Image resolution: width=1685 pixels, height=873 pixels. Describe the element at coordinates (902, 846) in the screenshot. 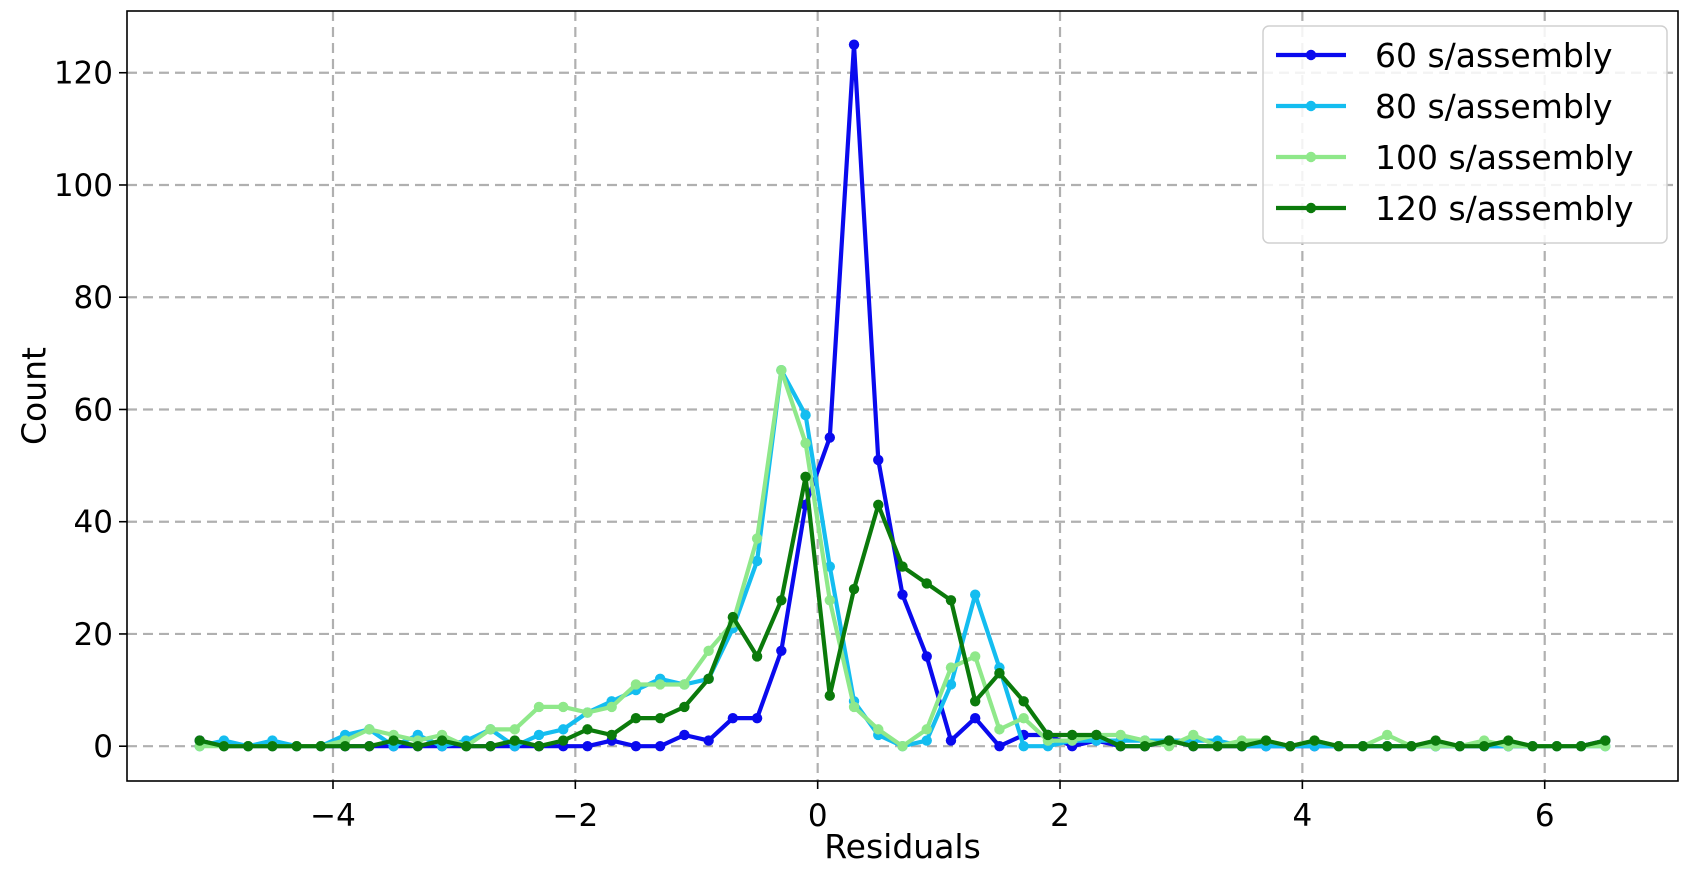

I see `x-axis-label: Residuals` at that location.